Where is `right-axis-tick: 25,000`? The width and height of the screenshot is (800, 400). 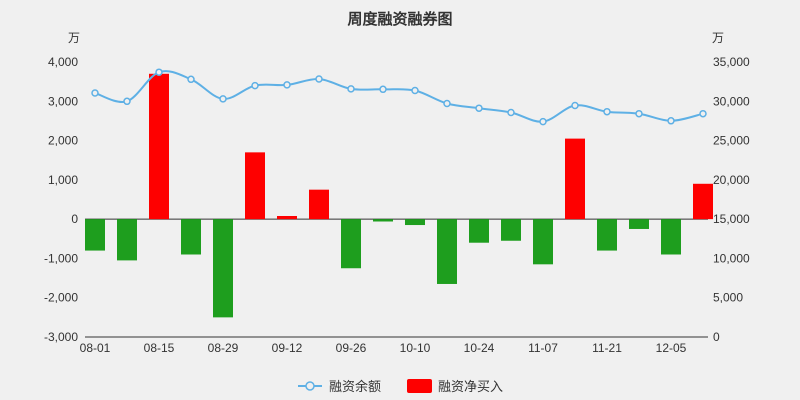 right-axis-tick: 25,000 is located at coordinates (731, 141).